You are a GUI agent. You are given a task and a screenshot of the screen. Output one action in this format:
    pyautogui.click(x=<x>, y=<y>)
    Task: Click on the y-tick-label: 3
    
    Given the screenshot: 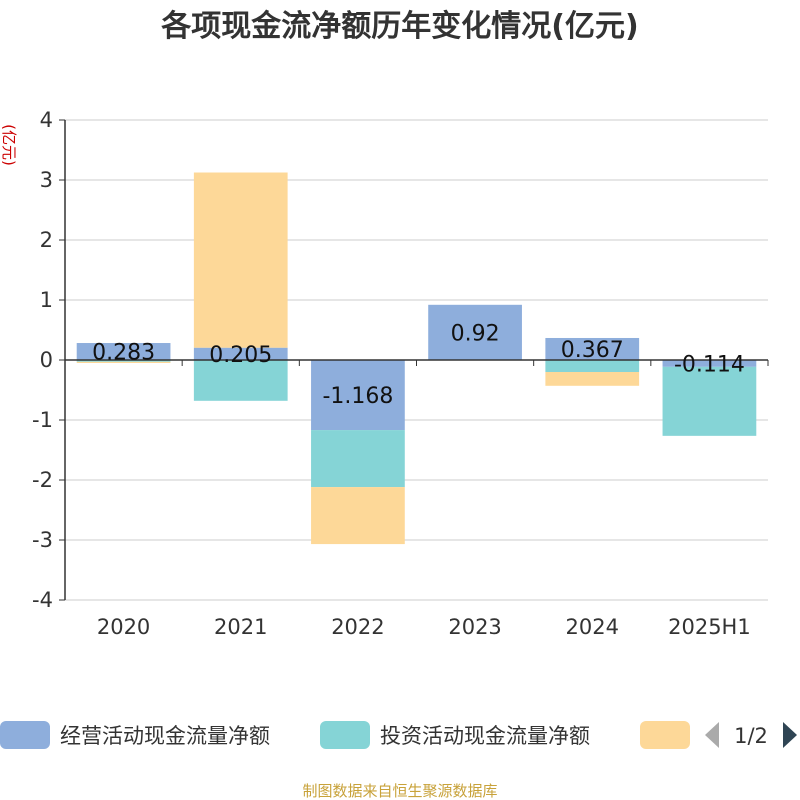 What is the action you would take?
    pyautogui.click(x=46, y=180)
    